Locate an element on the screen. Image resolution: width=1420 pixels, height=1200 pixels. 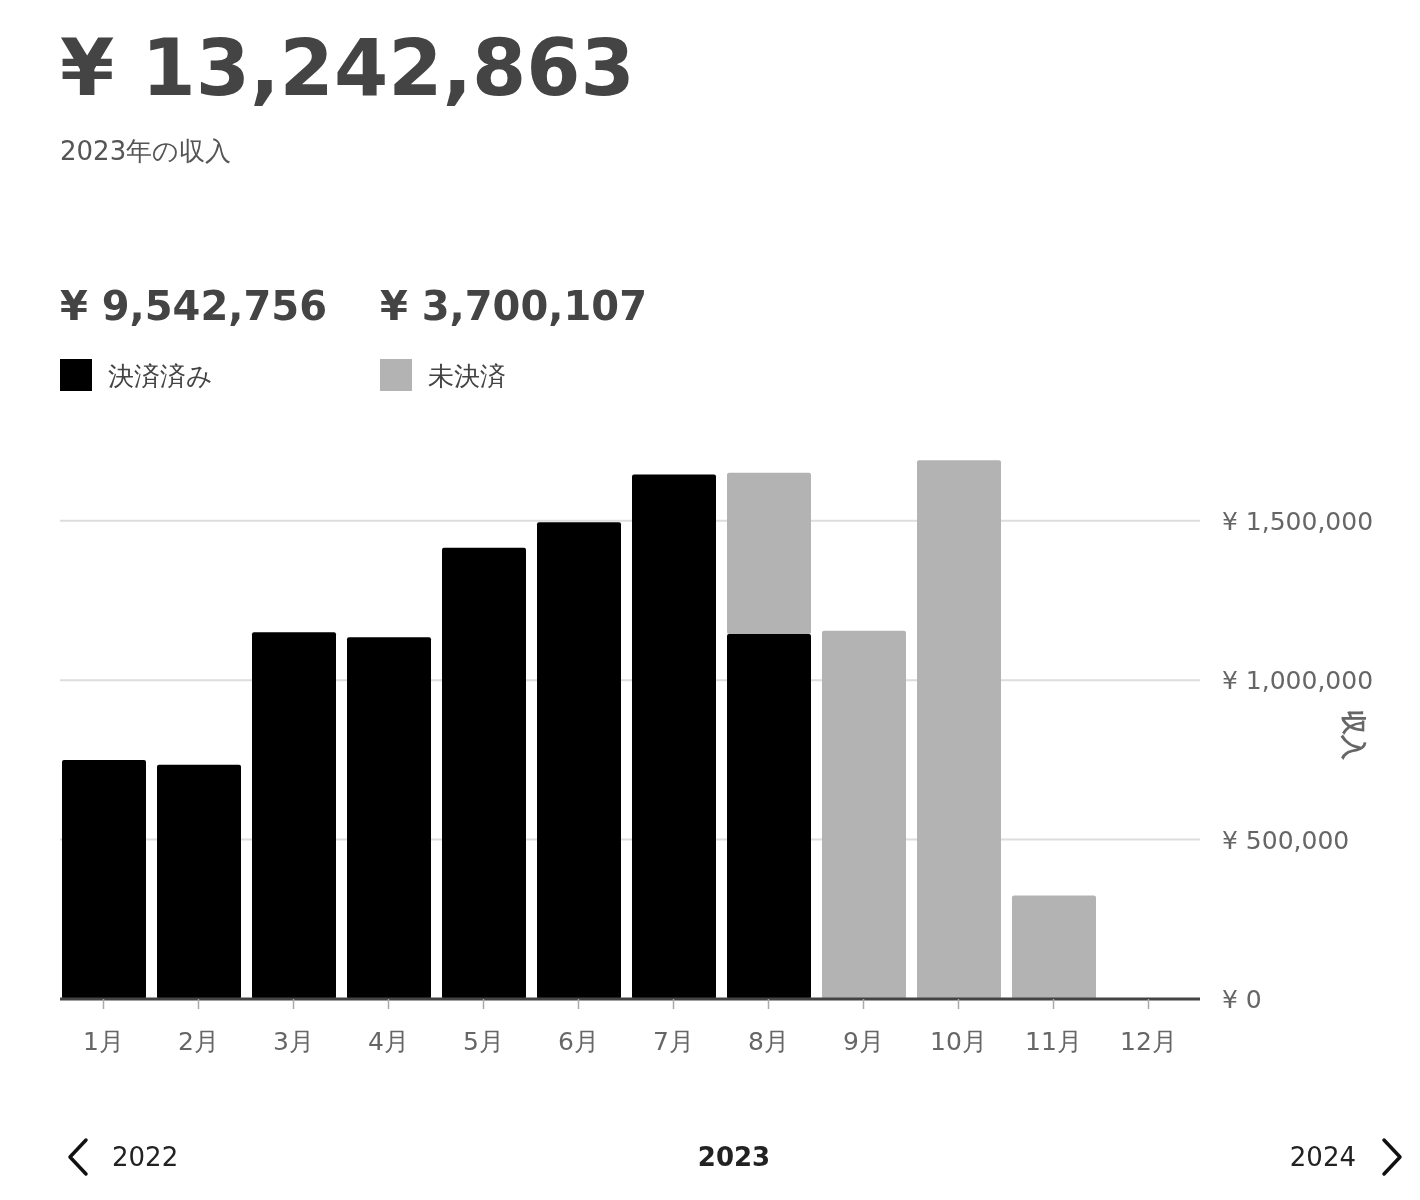
x-tick-label: 4月 is located at coordinates (388, 1041).